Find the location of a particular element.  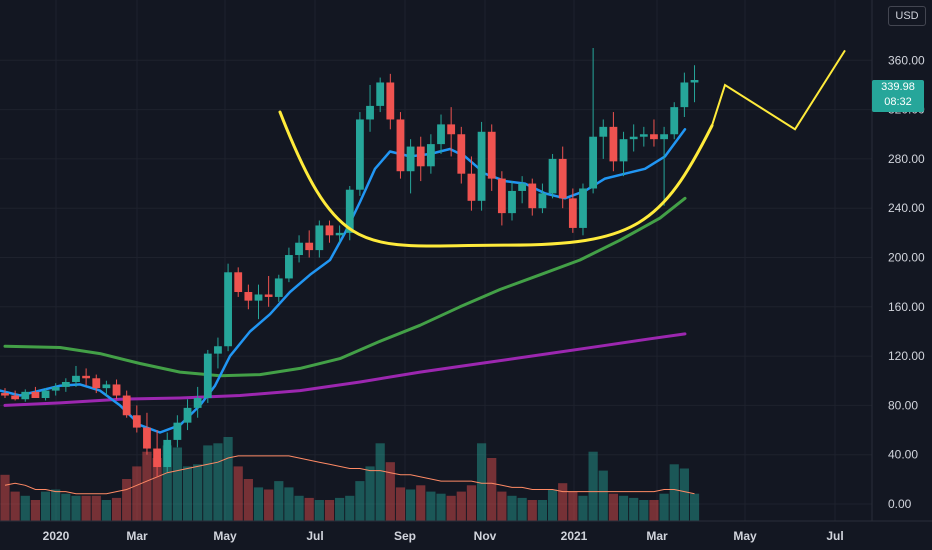

last-price-label: 339.98 08:32 is located at coordinates (898, 96).